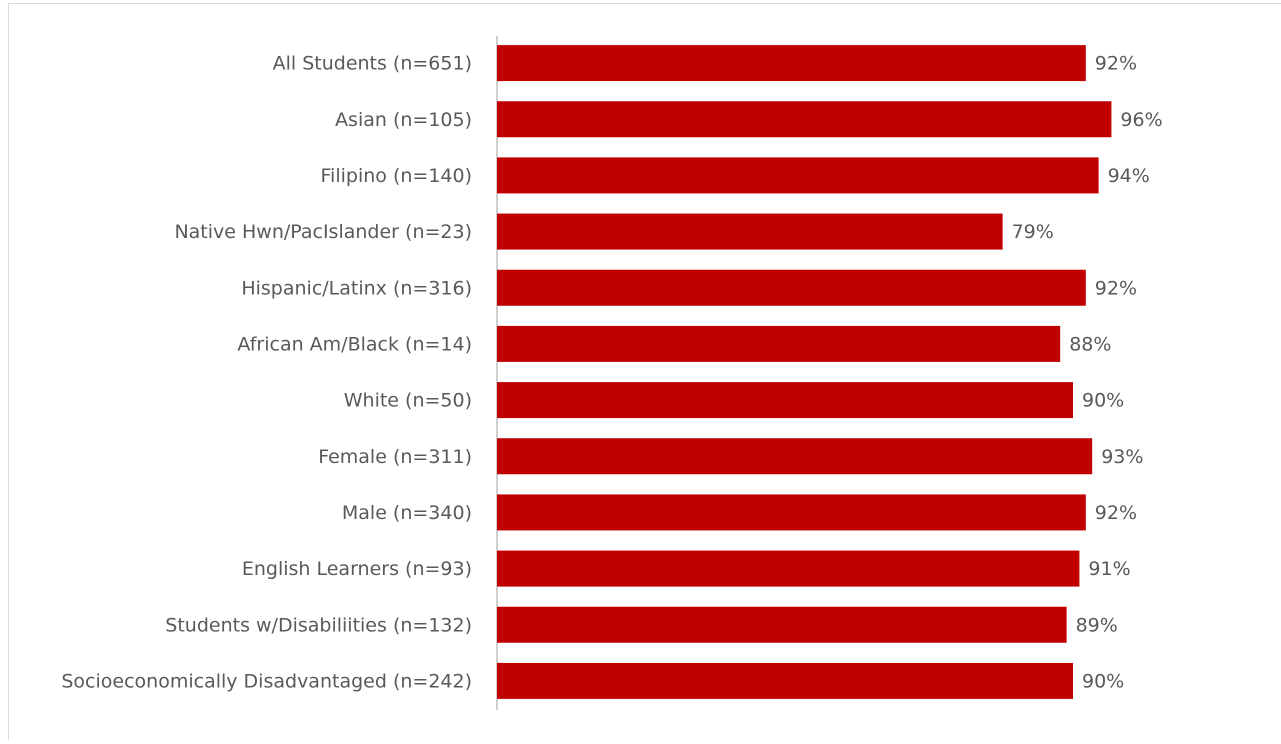 This screenshot has width=1281, height=744. What do you see at coordinates (396, 176) in the screenshot?
I see `category-label: Filipino (n=140)` at bounding box center [396, 176].